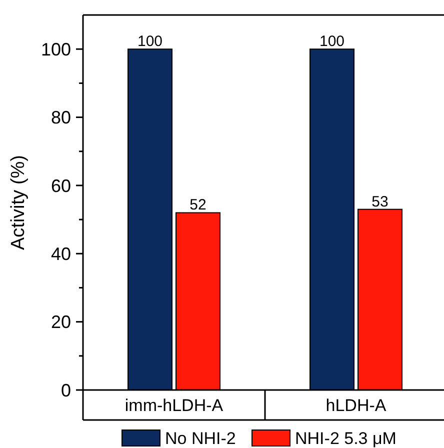 The width and height of the screenshot is (444, 448). What do you see at coordinates (380, 201) in the screenshot?
I see `data-label: 53` at bounding box center [380, 201].